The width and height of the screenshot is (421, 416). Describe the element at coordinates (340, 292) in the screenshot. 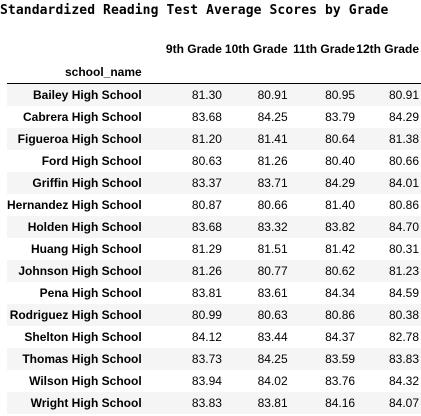

I see `score-cell: 84.34` at that location.